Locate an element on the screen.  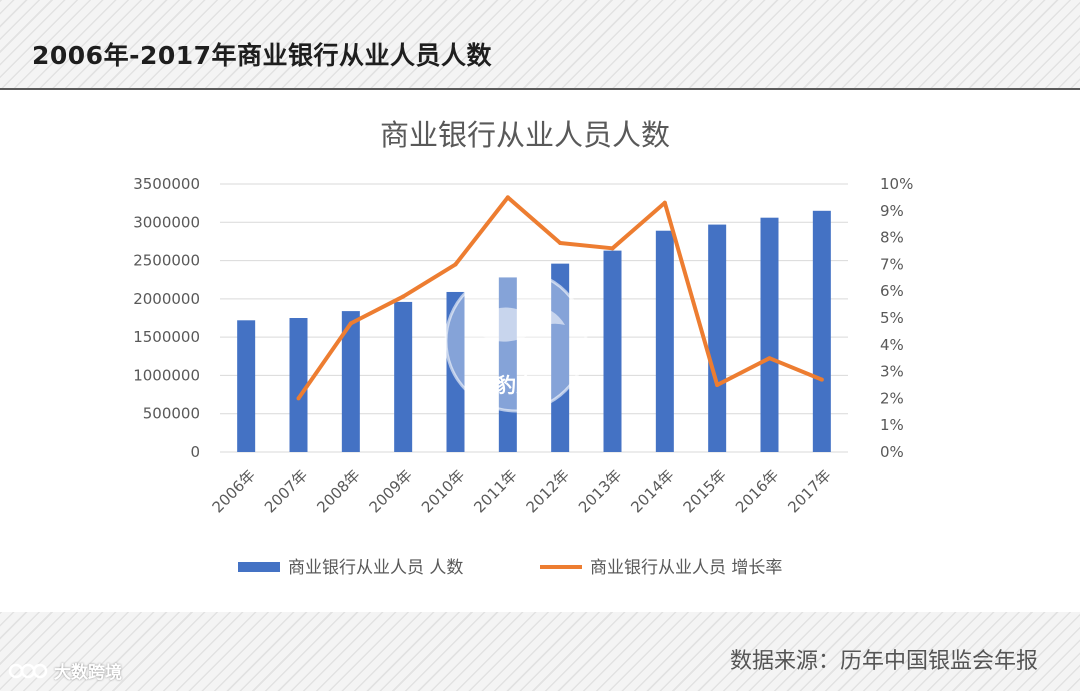
left-axis-tick-label: 1000000 is located at coordinates (166, 375).